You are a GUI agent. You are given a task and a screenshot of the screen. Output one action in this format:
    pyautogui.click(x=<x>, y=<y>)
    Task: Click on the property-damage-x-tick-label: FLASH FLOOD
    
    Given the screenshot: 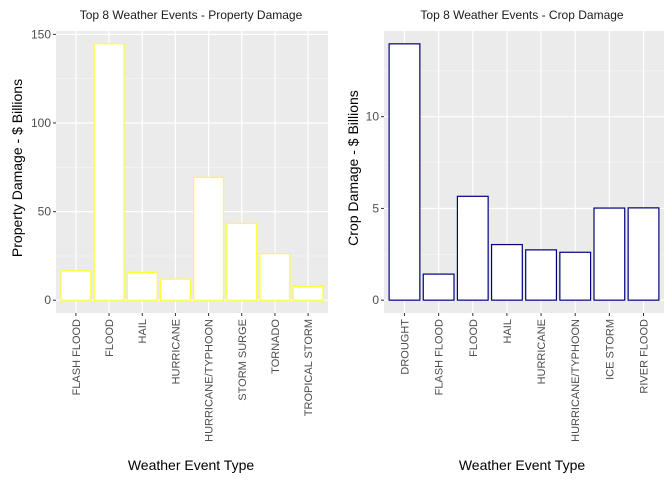 What is the action you would take?
    pyautogui.click(x=77, y=357)
    